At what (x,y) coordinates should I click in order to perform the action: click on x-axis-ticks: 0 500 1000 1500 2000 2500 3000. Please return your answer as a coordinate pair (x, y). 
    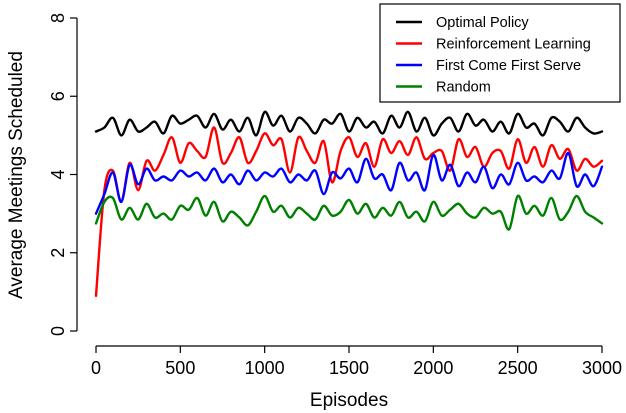
    Looking at the image, I should click on (356, 362).